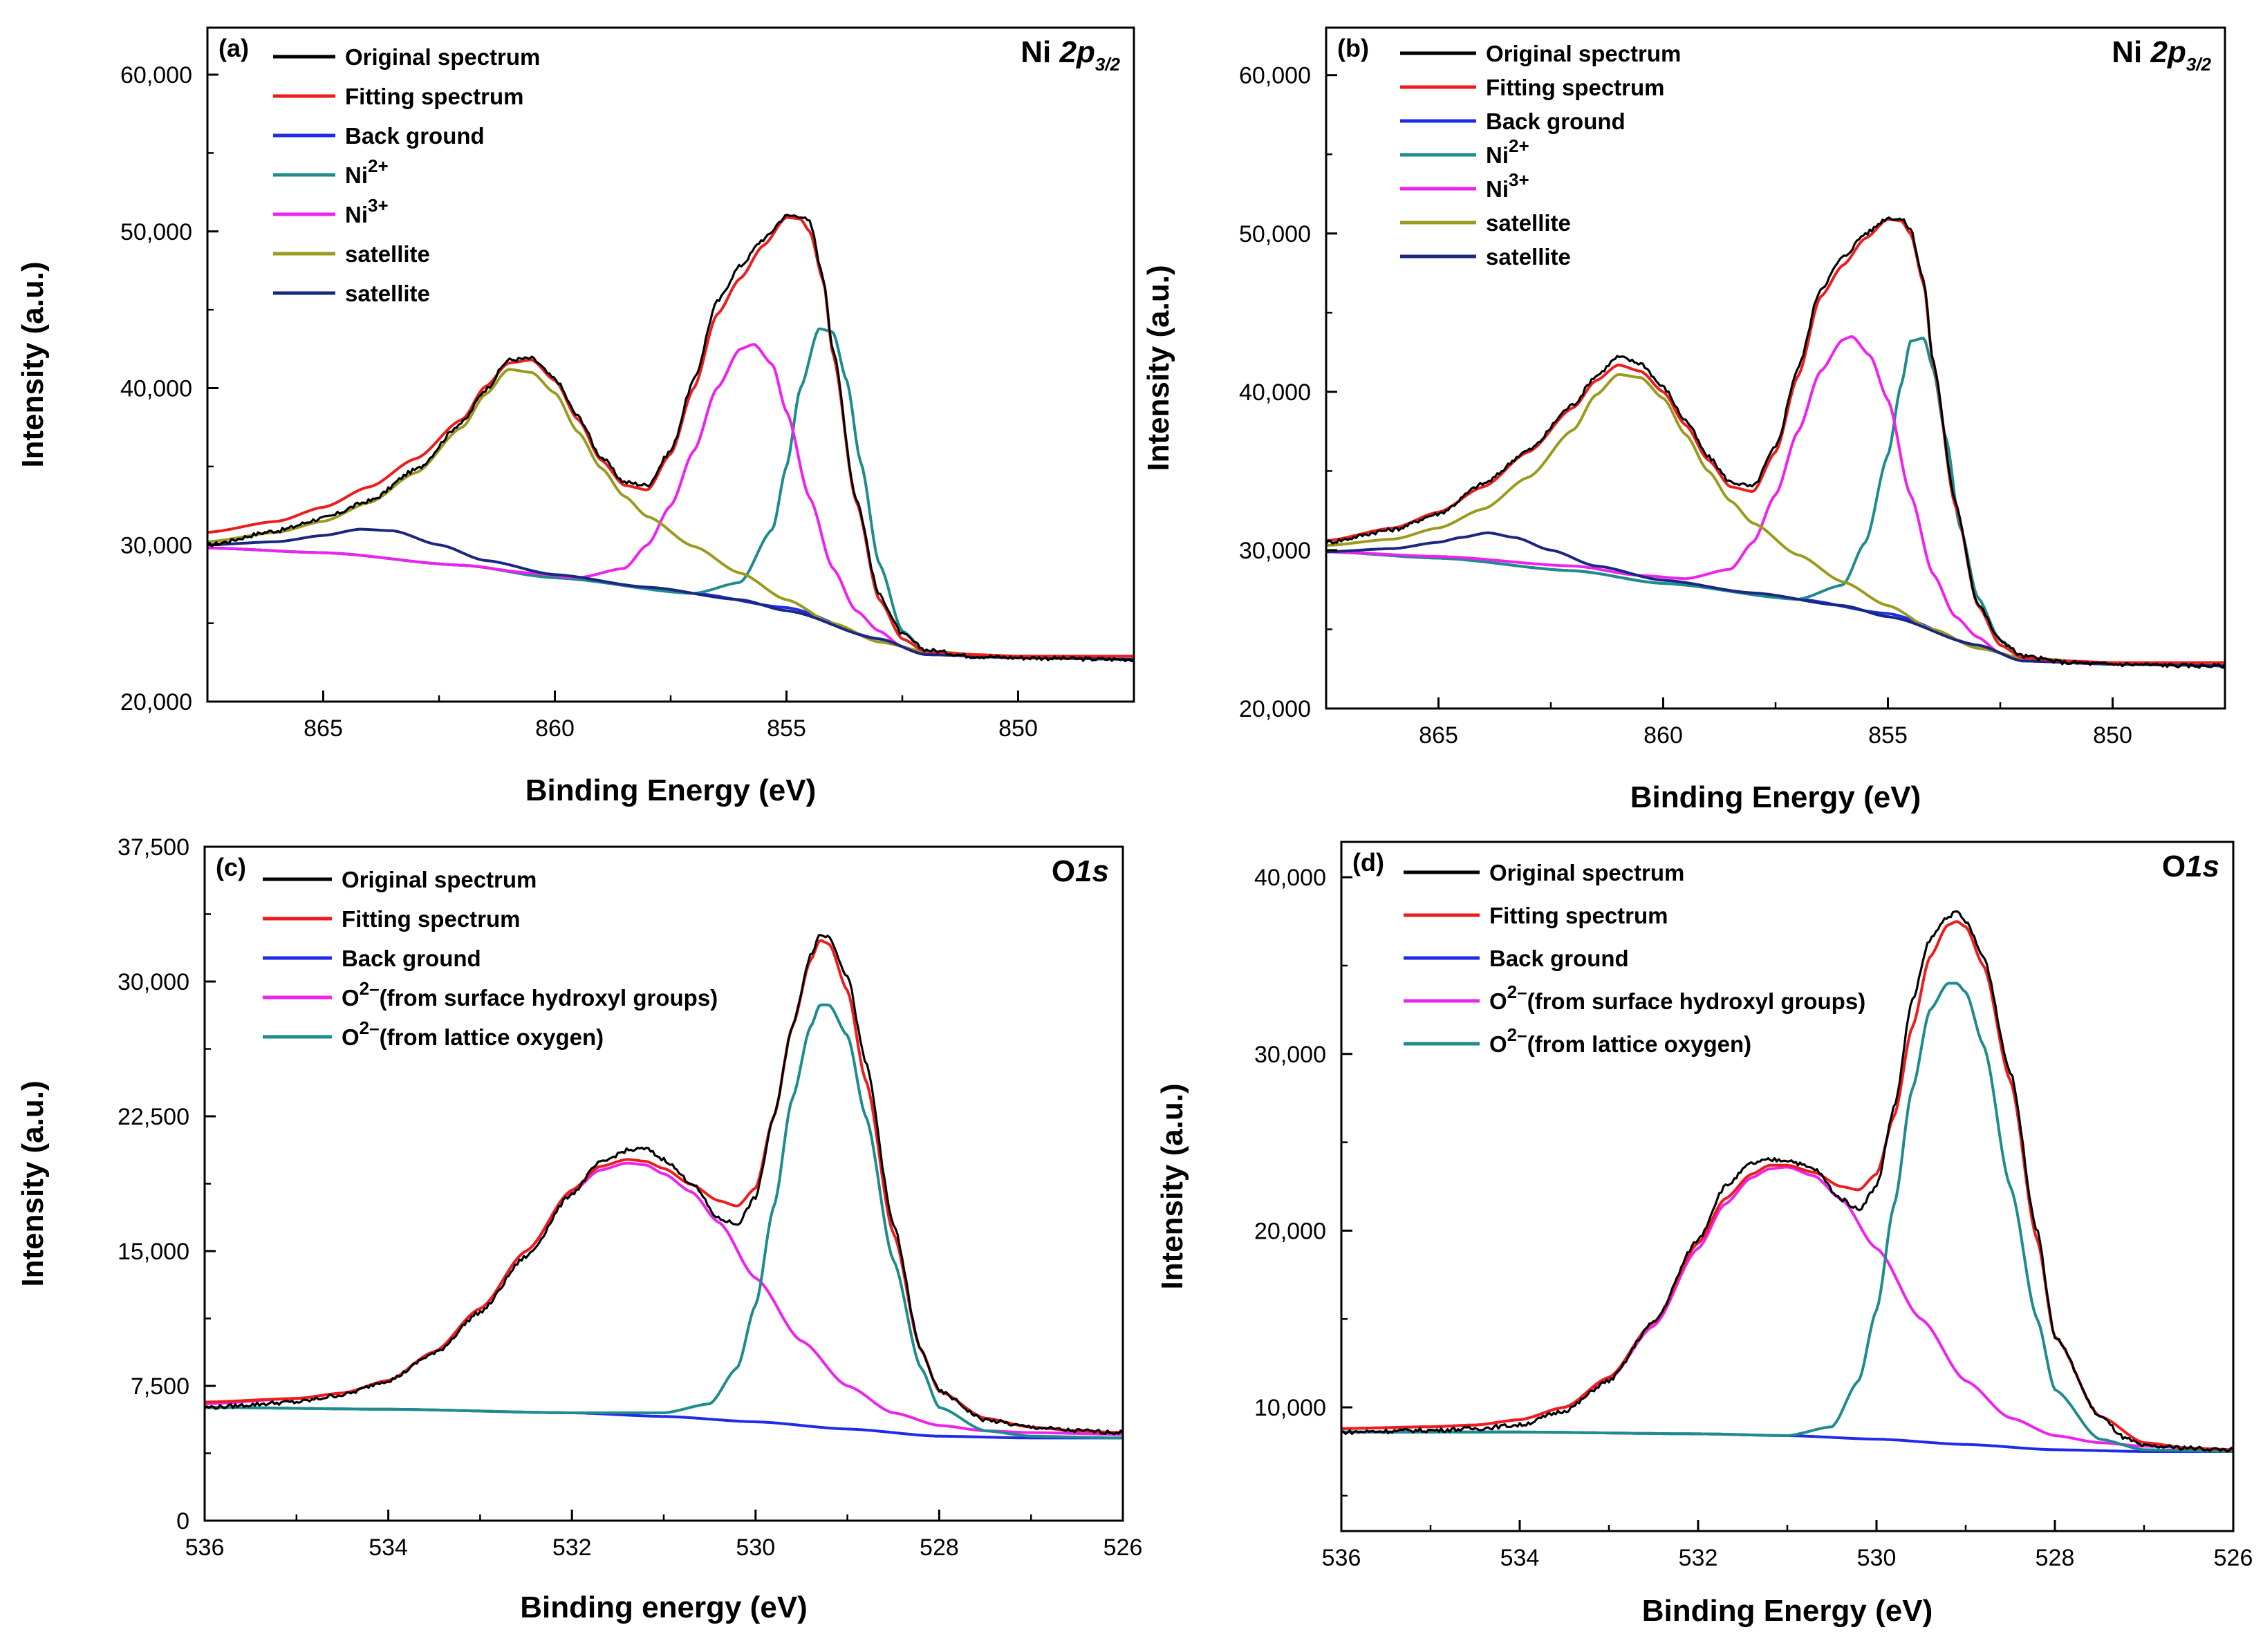 This screenshot has width=2263, height=1652. What do you see at coordinates (153, 1252) in the screenshot?
I see `y-tick-label: 15,000` at bounding box center [153, 1252].